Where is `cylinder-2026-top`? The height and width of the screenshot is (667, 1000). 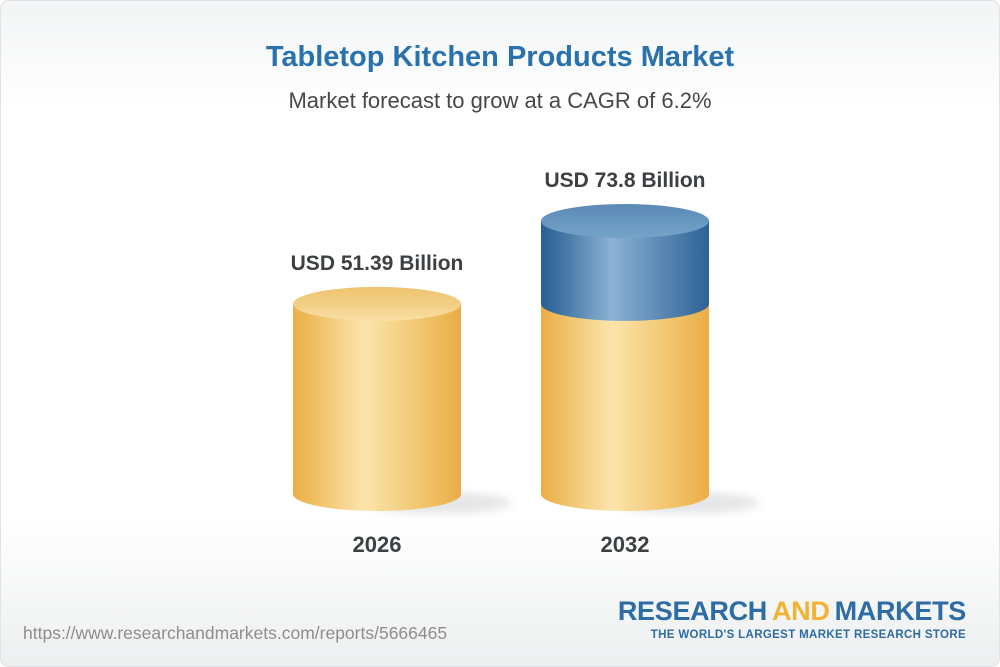 cylinder-2026-top is located at coordinates (377, 303).